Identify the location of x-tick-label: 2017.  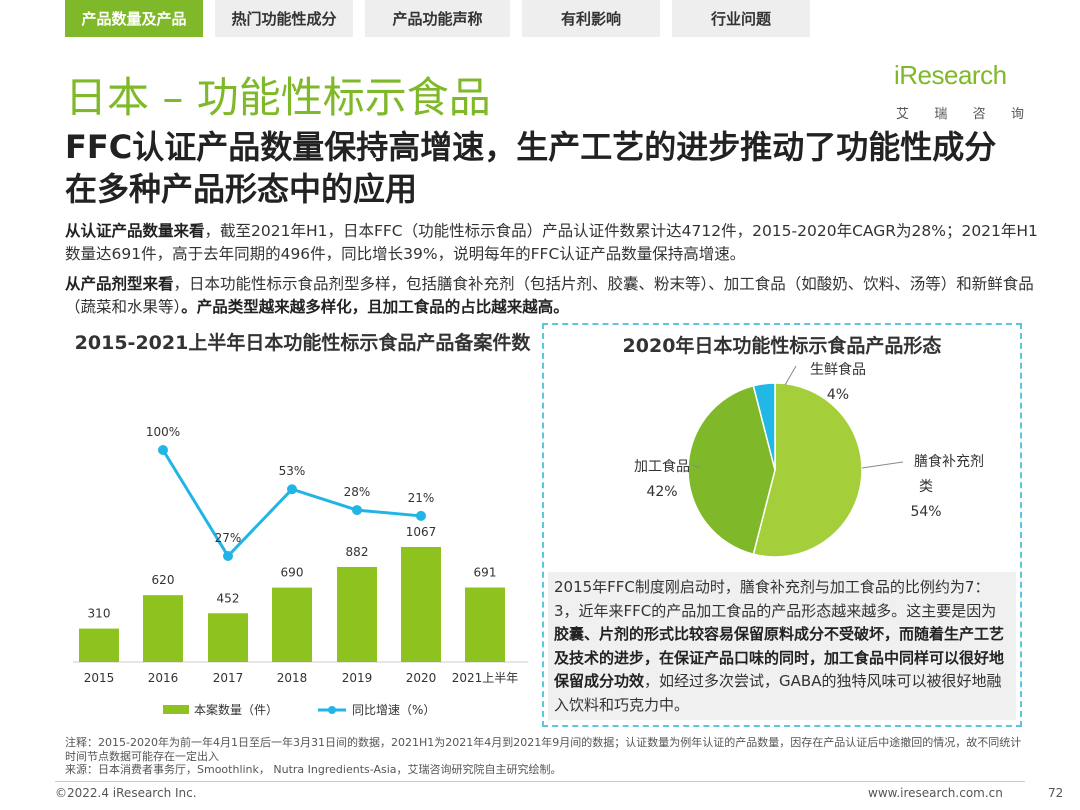
(228, 678).